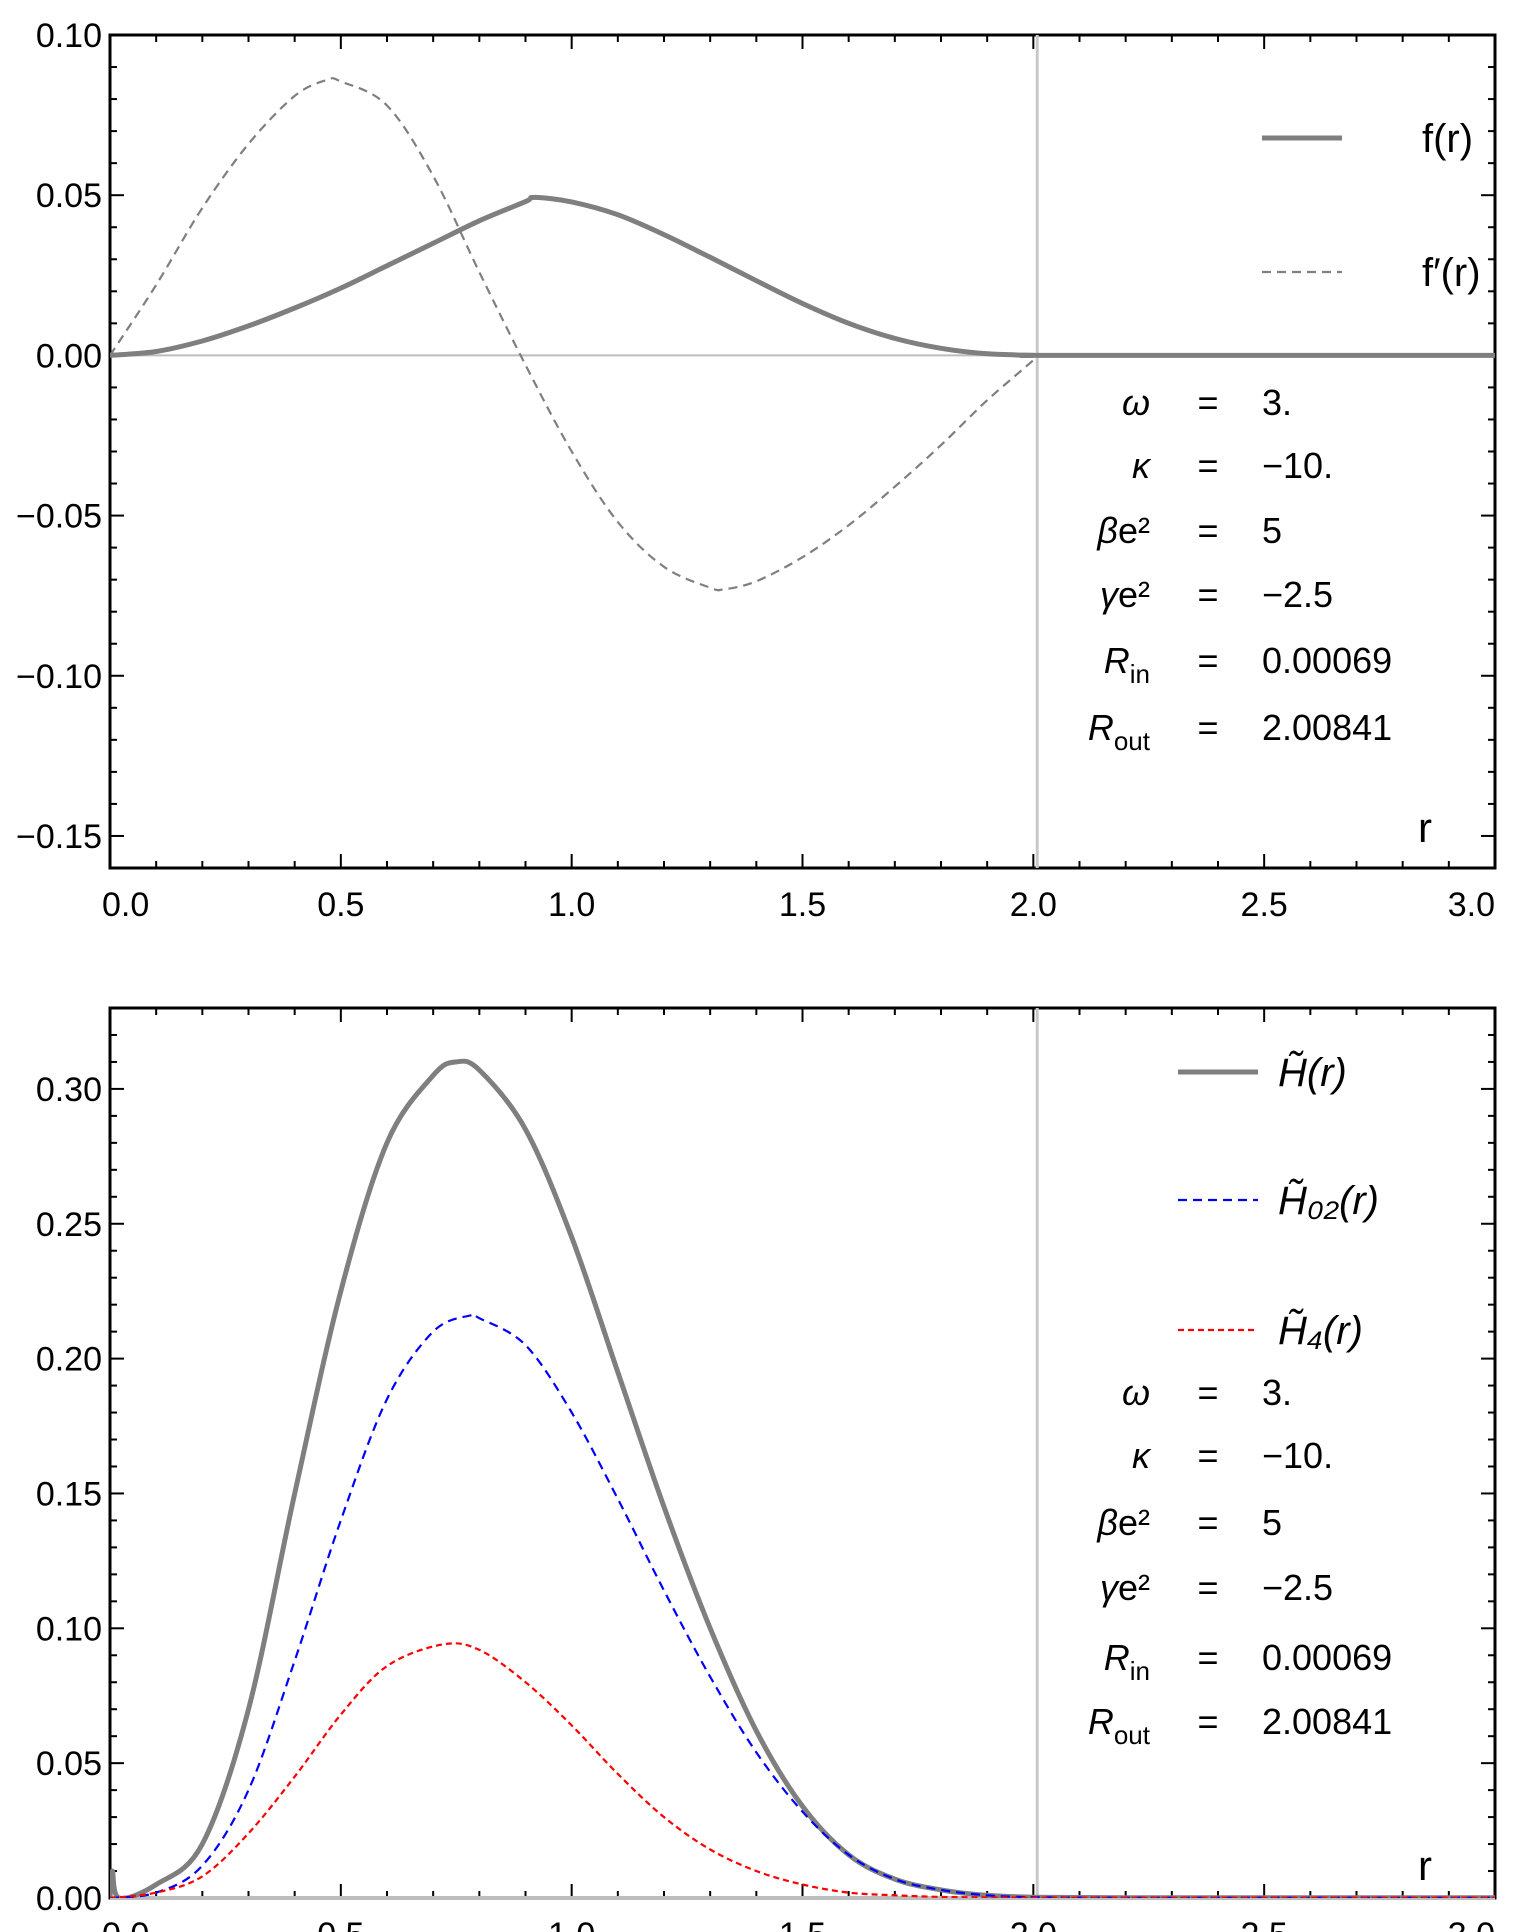  I want to click on y-tick-label: −0.10, so click(59, 677).